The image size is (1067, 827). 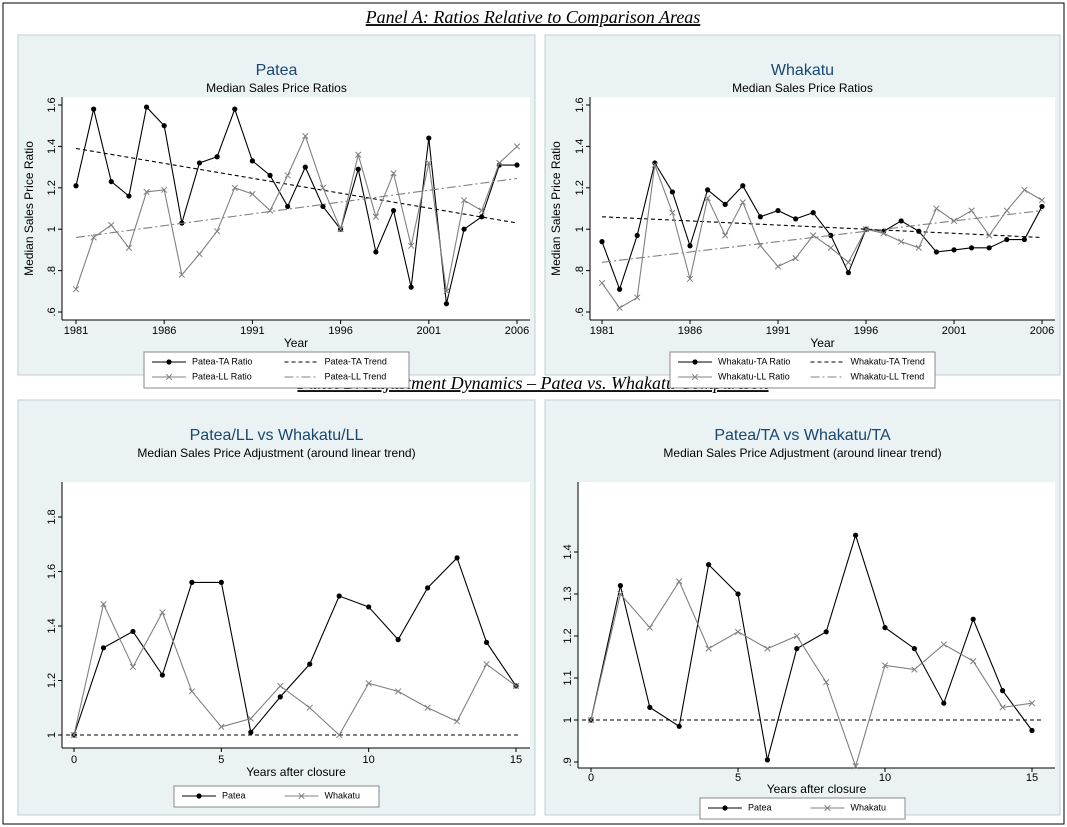 What do you see at coordinates (591, 778) in the screenshot?
I see `x-tick-label: 0` at bounding box center [591, 778].